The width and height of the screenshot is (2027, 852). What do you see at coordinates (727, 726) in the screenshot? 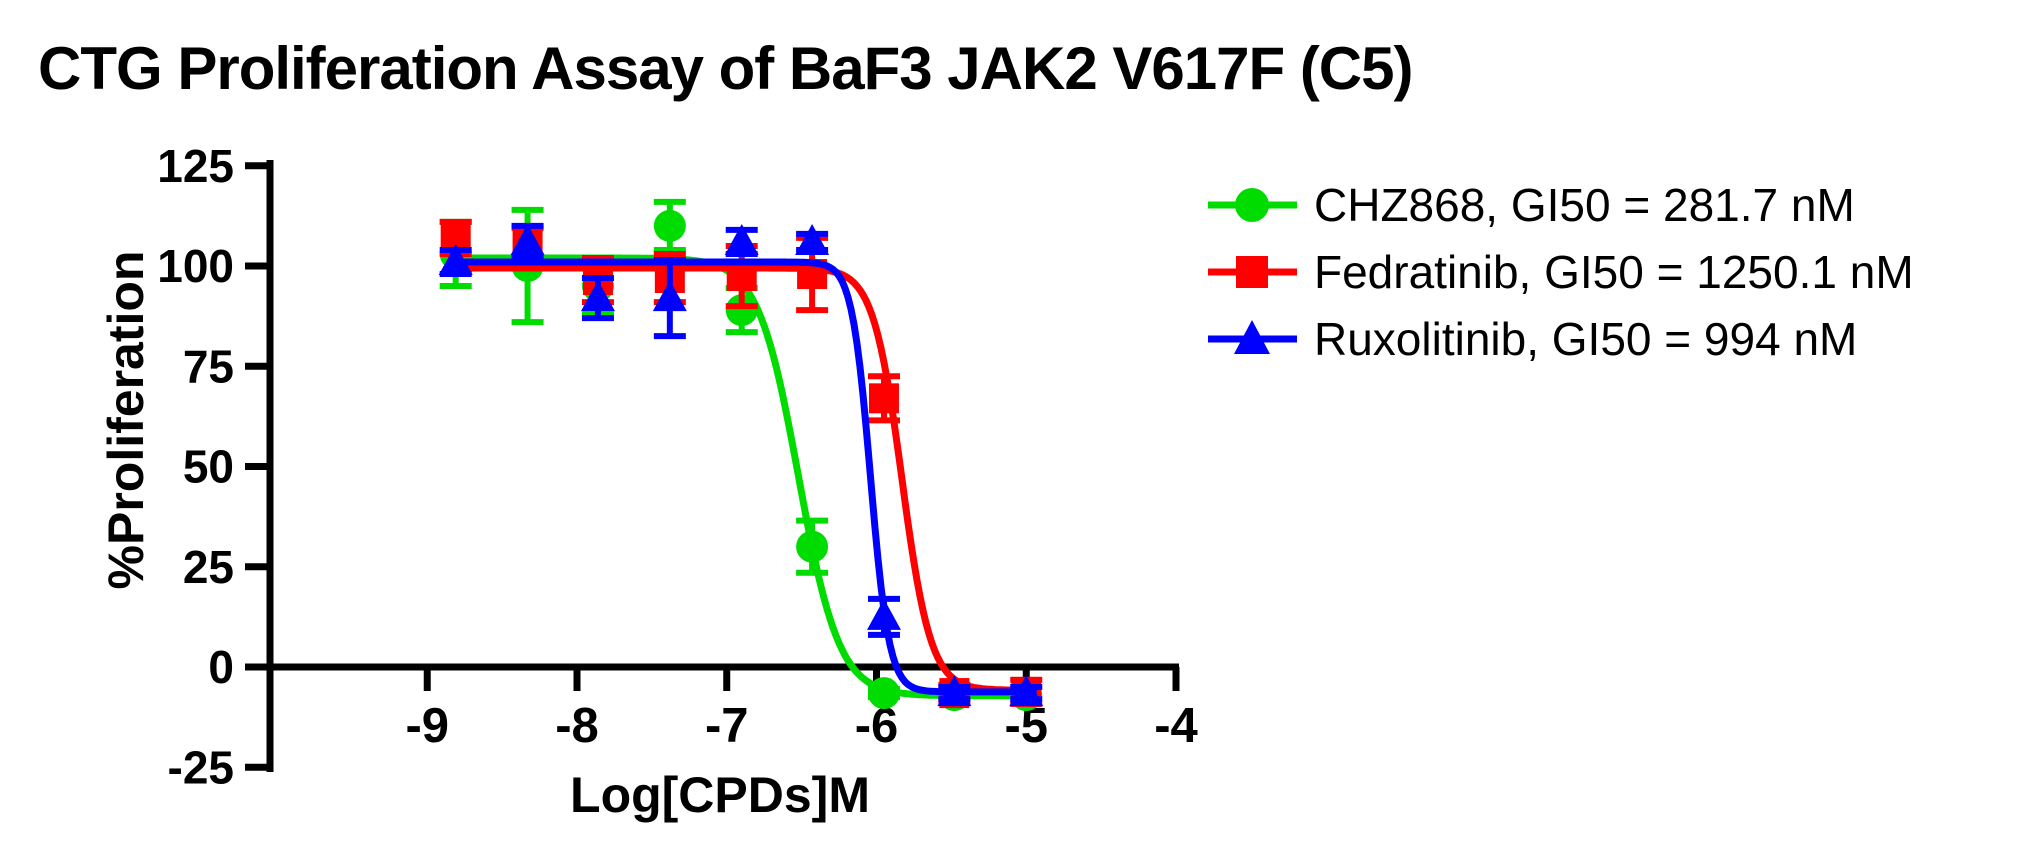
I see `x-tick-label: -7` at bounding box center [727, 726].